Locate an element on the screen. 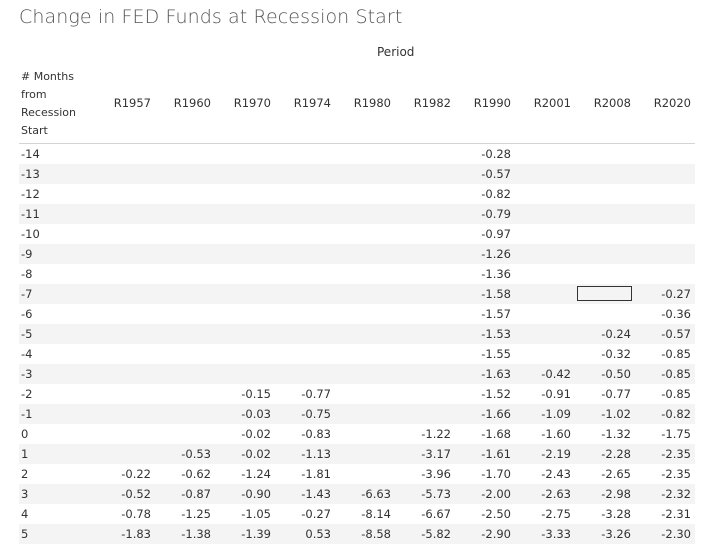 The height and width of the screenshot is (552, 701). table-cell: -1.05 is located at coordinates (256, 514).